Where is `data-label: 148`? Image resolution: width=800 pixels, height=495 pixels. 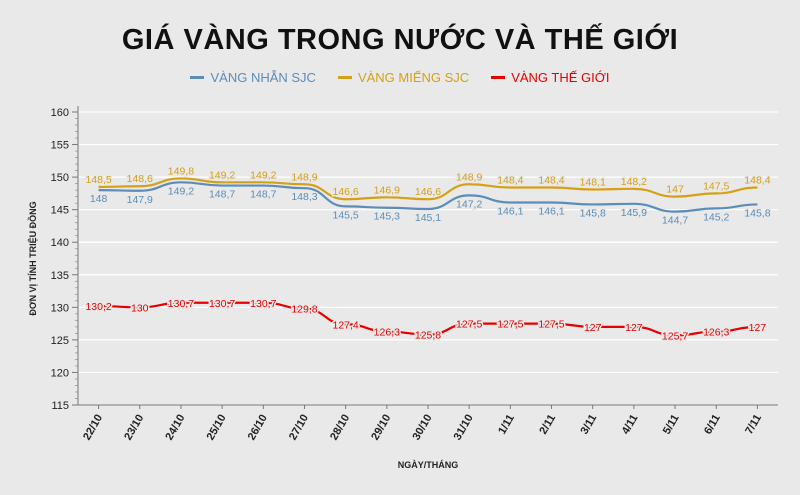 data-label: 148 is located at coordinates (99, 199).